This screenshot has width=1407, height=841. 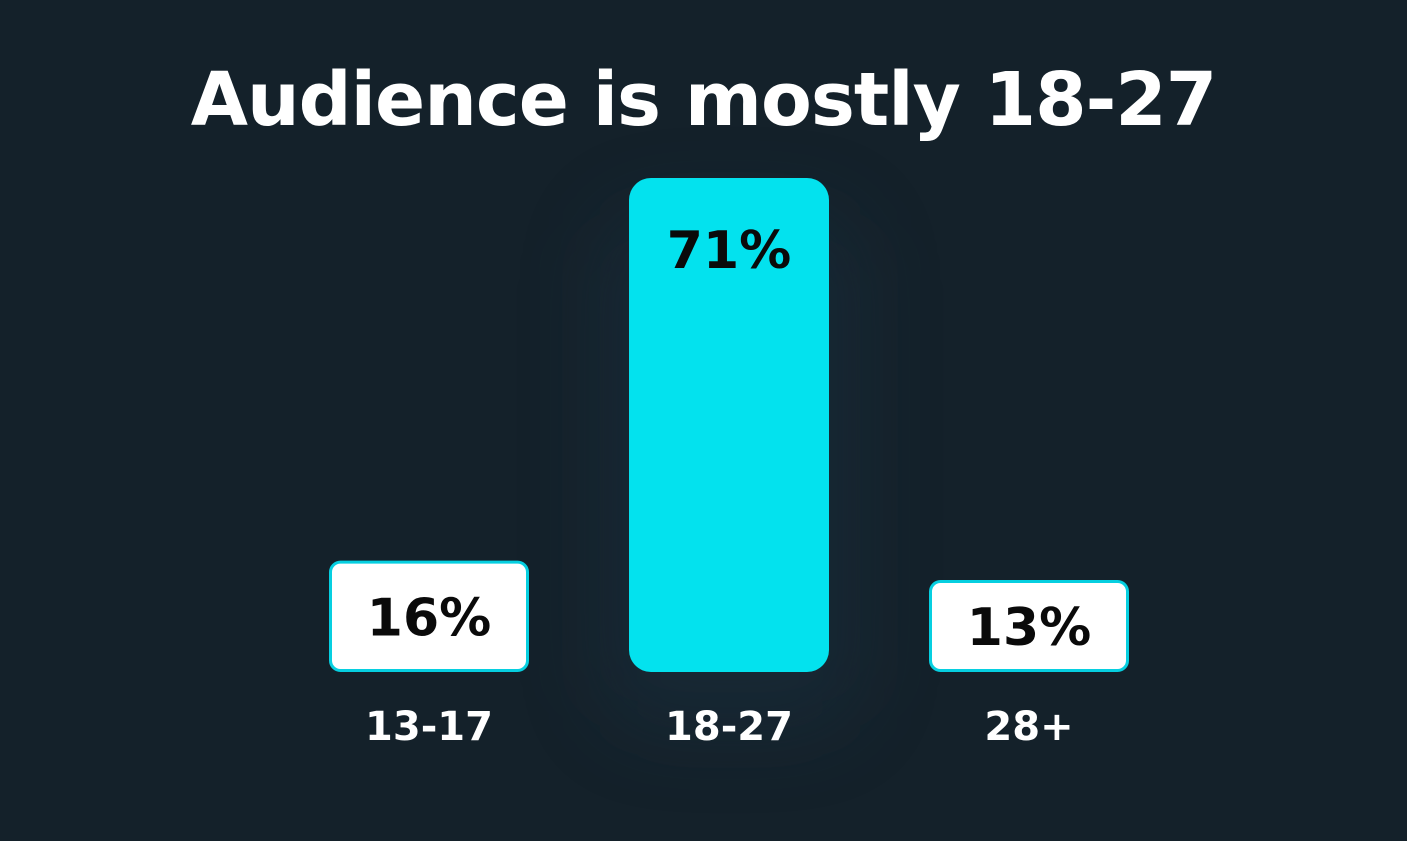 What do you see at coordinates (429, 727) in the screenshot?
I see `category-label-13-17: 13-17` at bounding box center [429, 727].